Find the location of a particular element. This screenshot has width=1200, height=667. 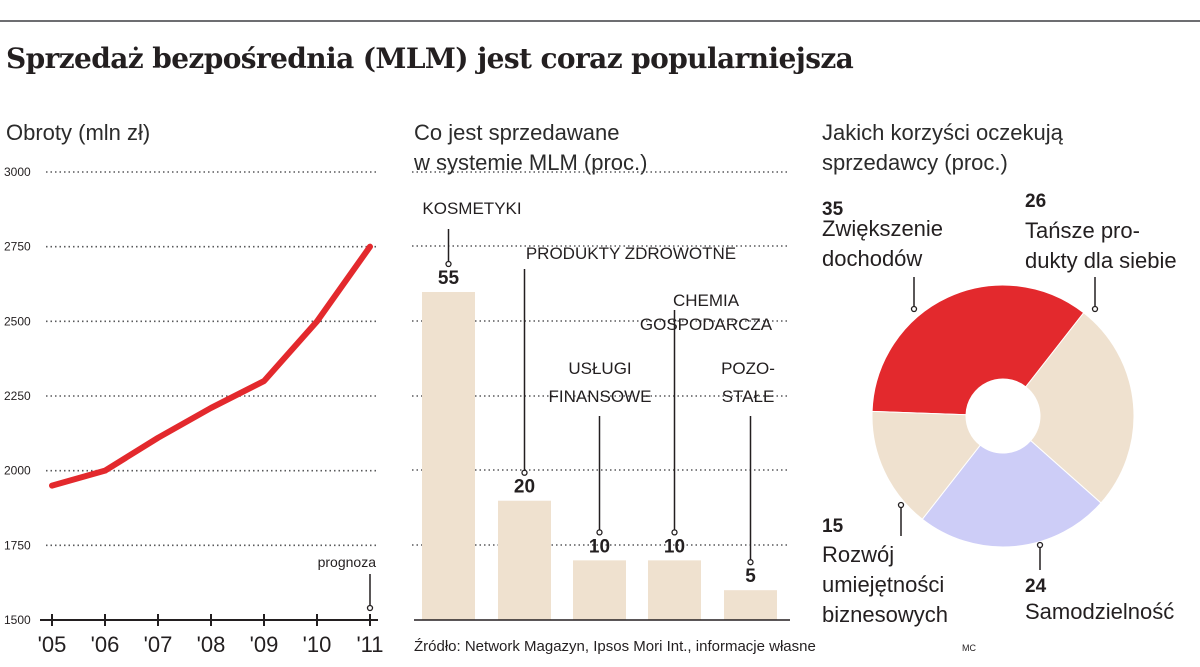

slice-value-label: 35 is located at coordinates (833, 209).